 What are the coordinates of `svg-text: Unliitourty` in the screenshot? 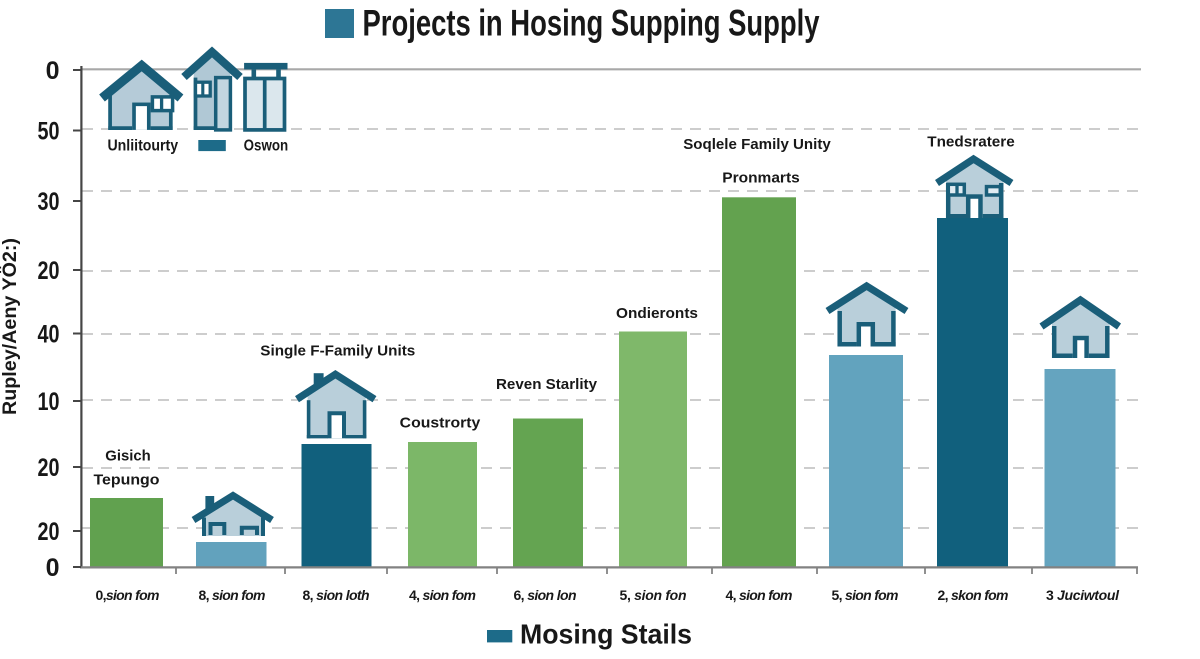 It's located at (142, 146).